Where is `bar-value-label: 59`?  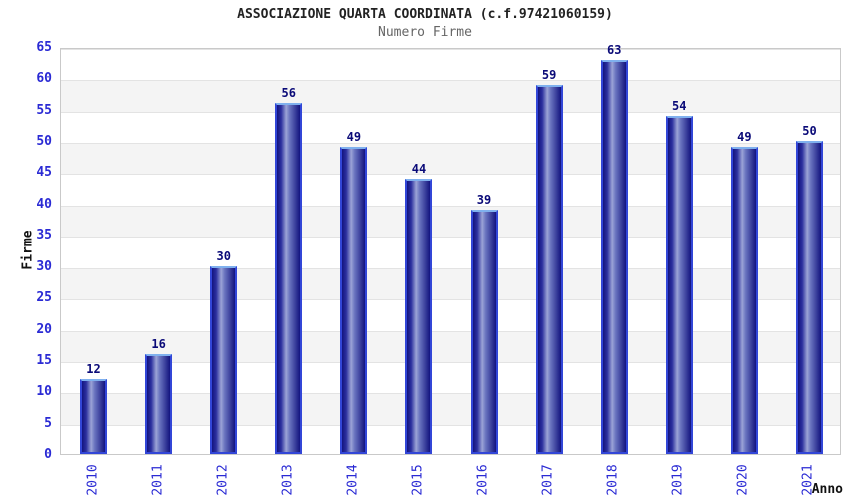 bar-value-label: 59 is located at coordinates (549, 74).